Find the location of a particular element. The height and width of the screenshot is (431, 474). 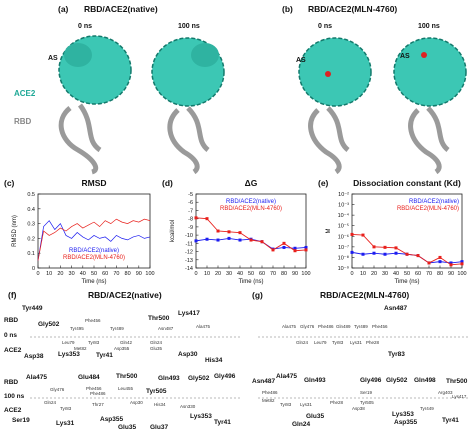

y-tick-label: 0.4 is located at coordinates (31, 210).